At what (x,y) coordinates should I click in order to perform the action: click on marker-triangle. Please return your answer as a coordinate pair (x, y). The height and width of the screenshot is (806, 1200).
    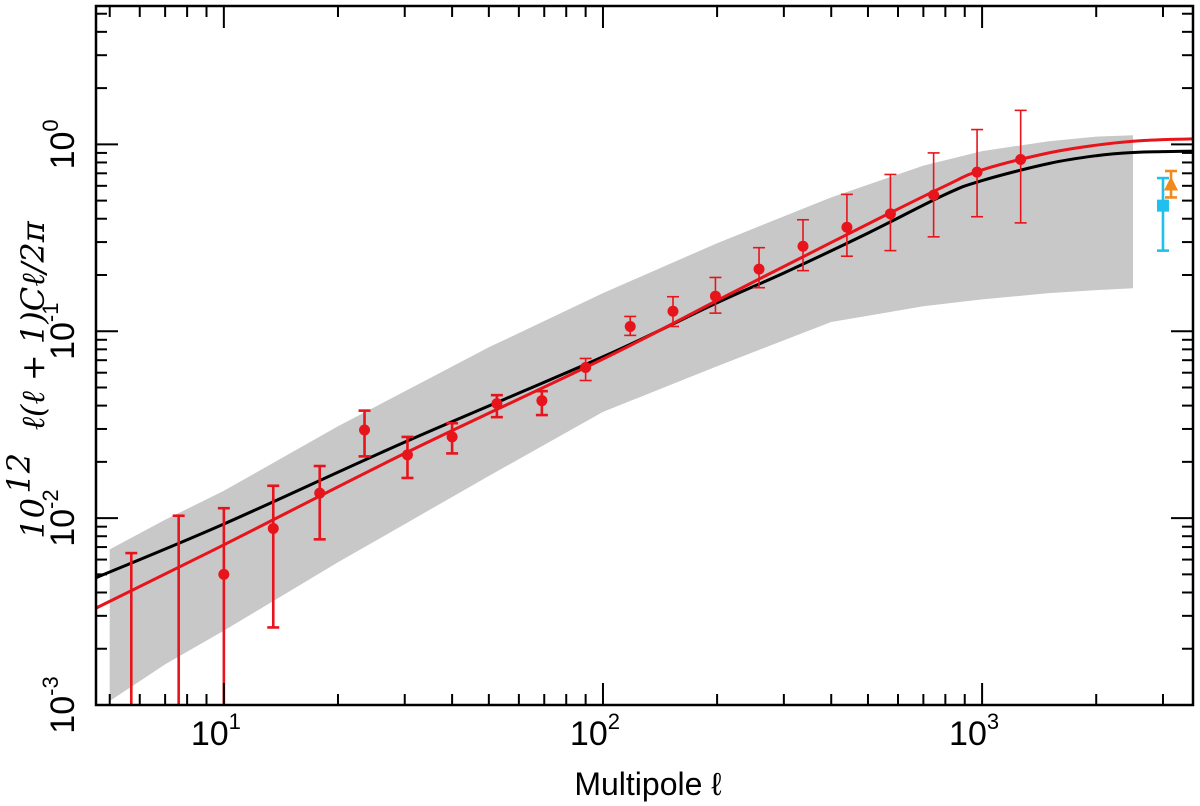
    Looking at the image, I should click on (1171, 183).